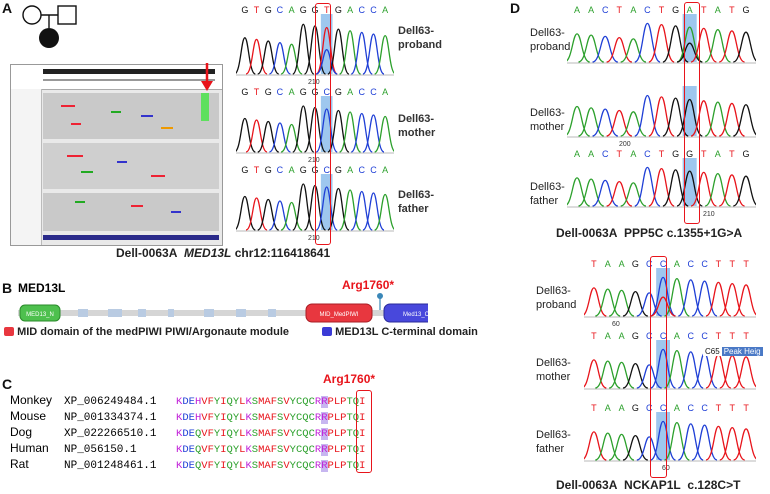 The height and width of the screenshot is (494, 770). Describe the element at coordinates (271, 434) in the screenshot. I see `protein-sequence: KDEQVFYIQYLKSMAFSVYCQCRRPLPTQI` at that location.